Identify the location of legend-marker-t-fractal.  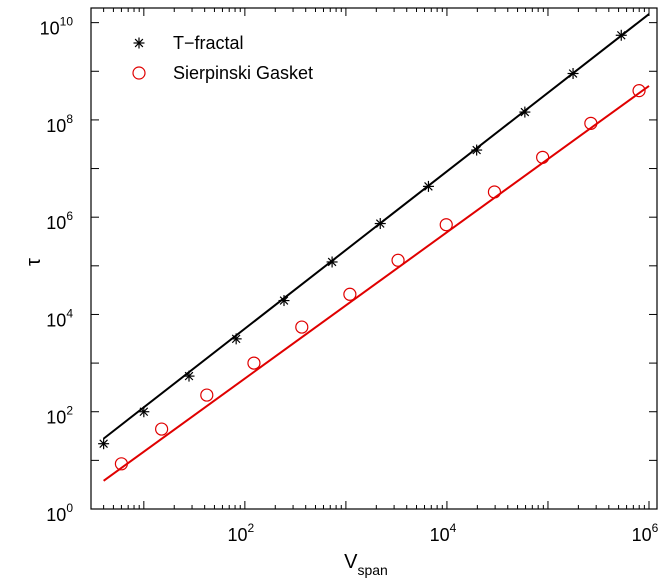
(139, 43).